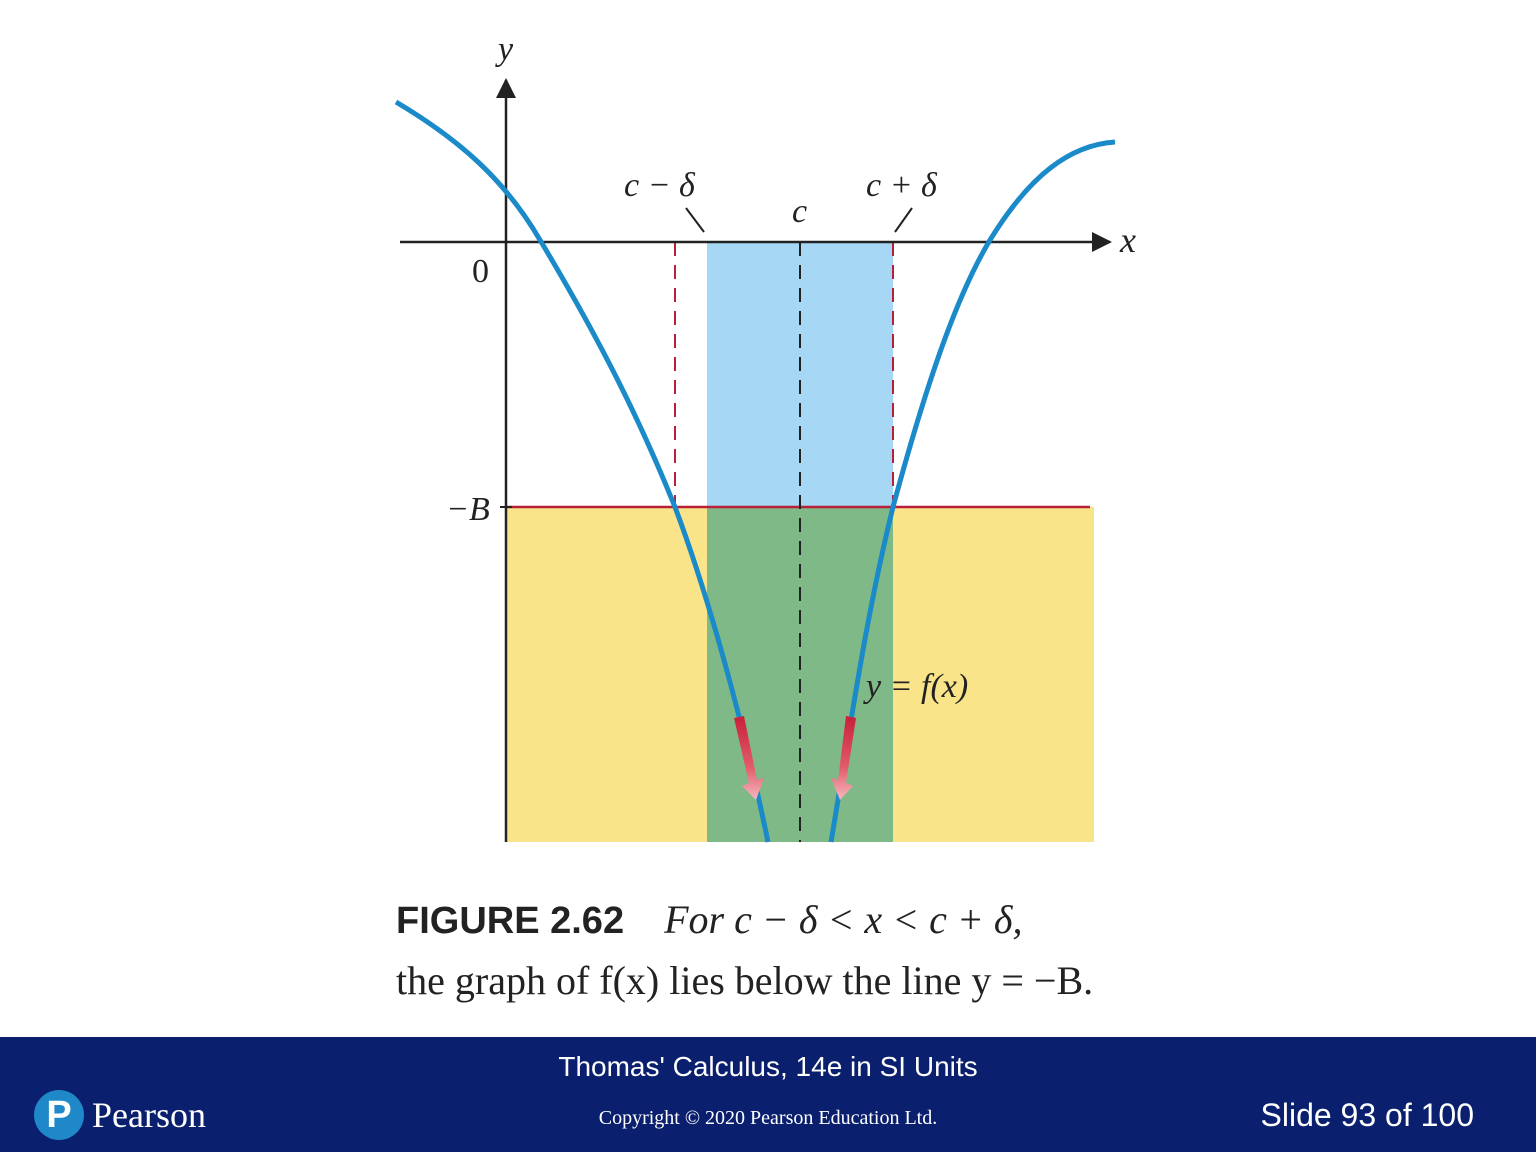 The height and width of the screenshot is (1152, 1536). Describe the element at coordinates (59, 1115) in the screenshot. I see `pearson-p-icon: P` at that location.